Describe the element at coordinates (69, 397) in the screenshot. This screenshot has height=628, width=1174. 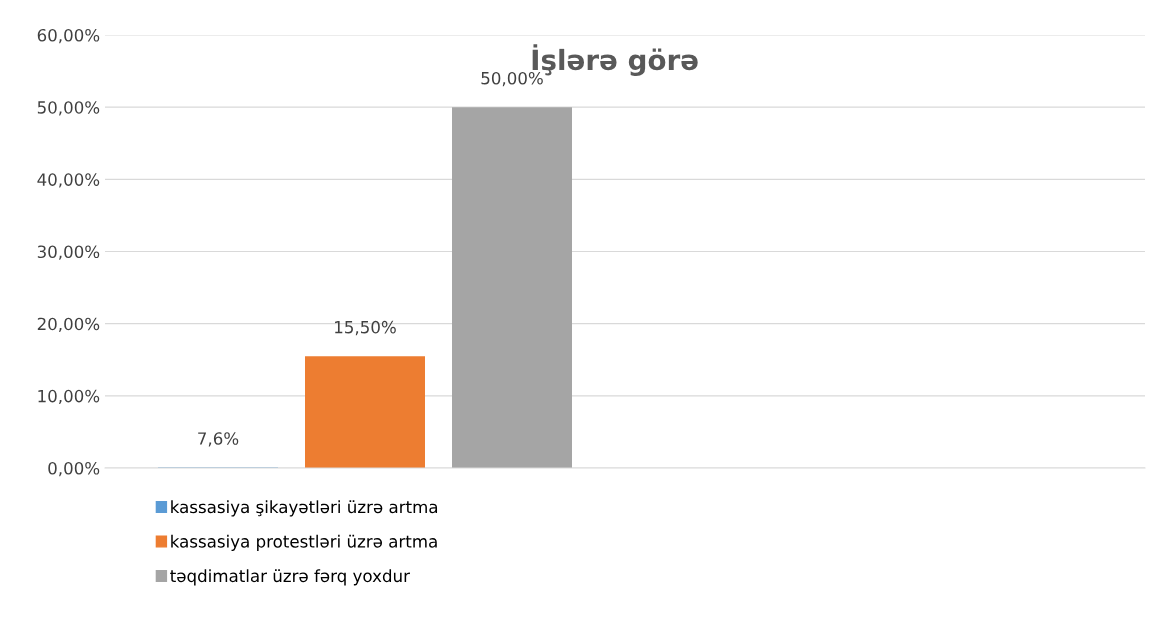
I see `y-tick-label: 10,00%` at that location.